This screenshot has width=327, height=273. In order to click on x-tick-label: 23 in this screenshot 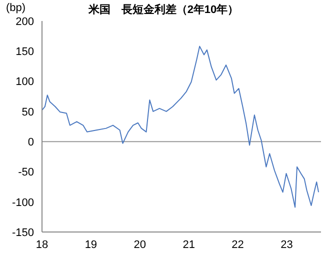, I will do `click(286, 244)`.